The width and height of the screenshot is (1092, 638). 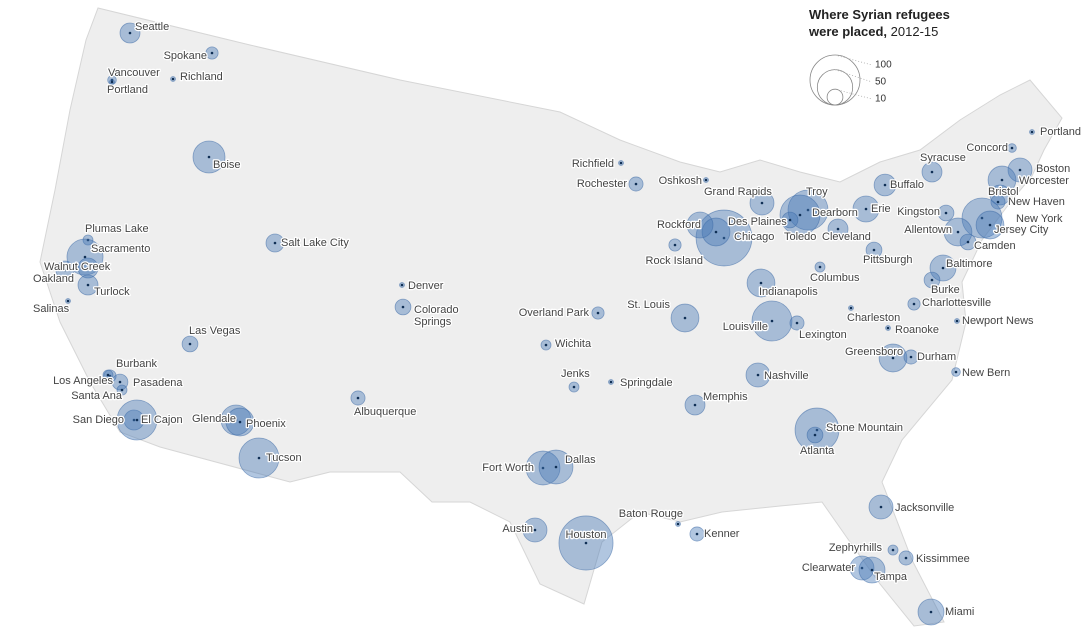 I want to click on legend-label: 10, so click(x=881, y=99).